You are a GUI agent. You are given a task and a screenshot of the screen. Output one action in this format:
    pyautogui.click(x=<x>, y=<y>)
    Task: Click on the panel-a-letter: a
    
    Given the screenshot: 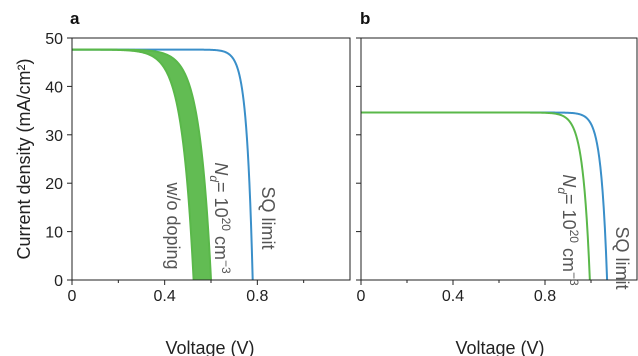 What is the action you would take?
    pyautogui.click(x=75, y=18)
    